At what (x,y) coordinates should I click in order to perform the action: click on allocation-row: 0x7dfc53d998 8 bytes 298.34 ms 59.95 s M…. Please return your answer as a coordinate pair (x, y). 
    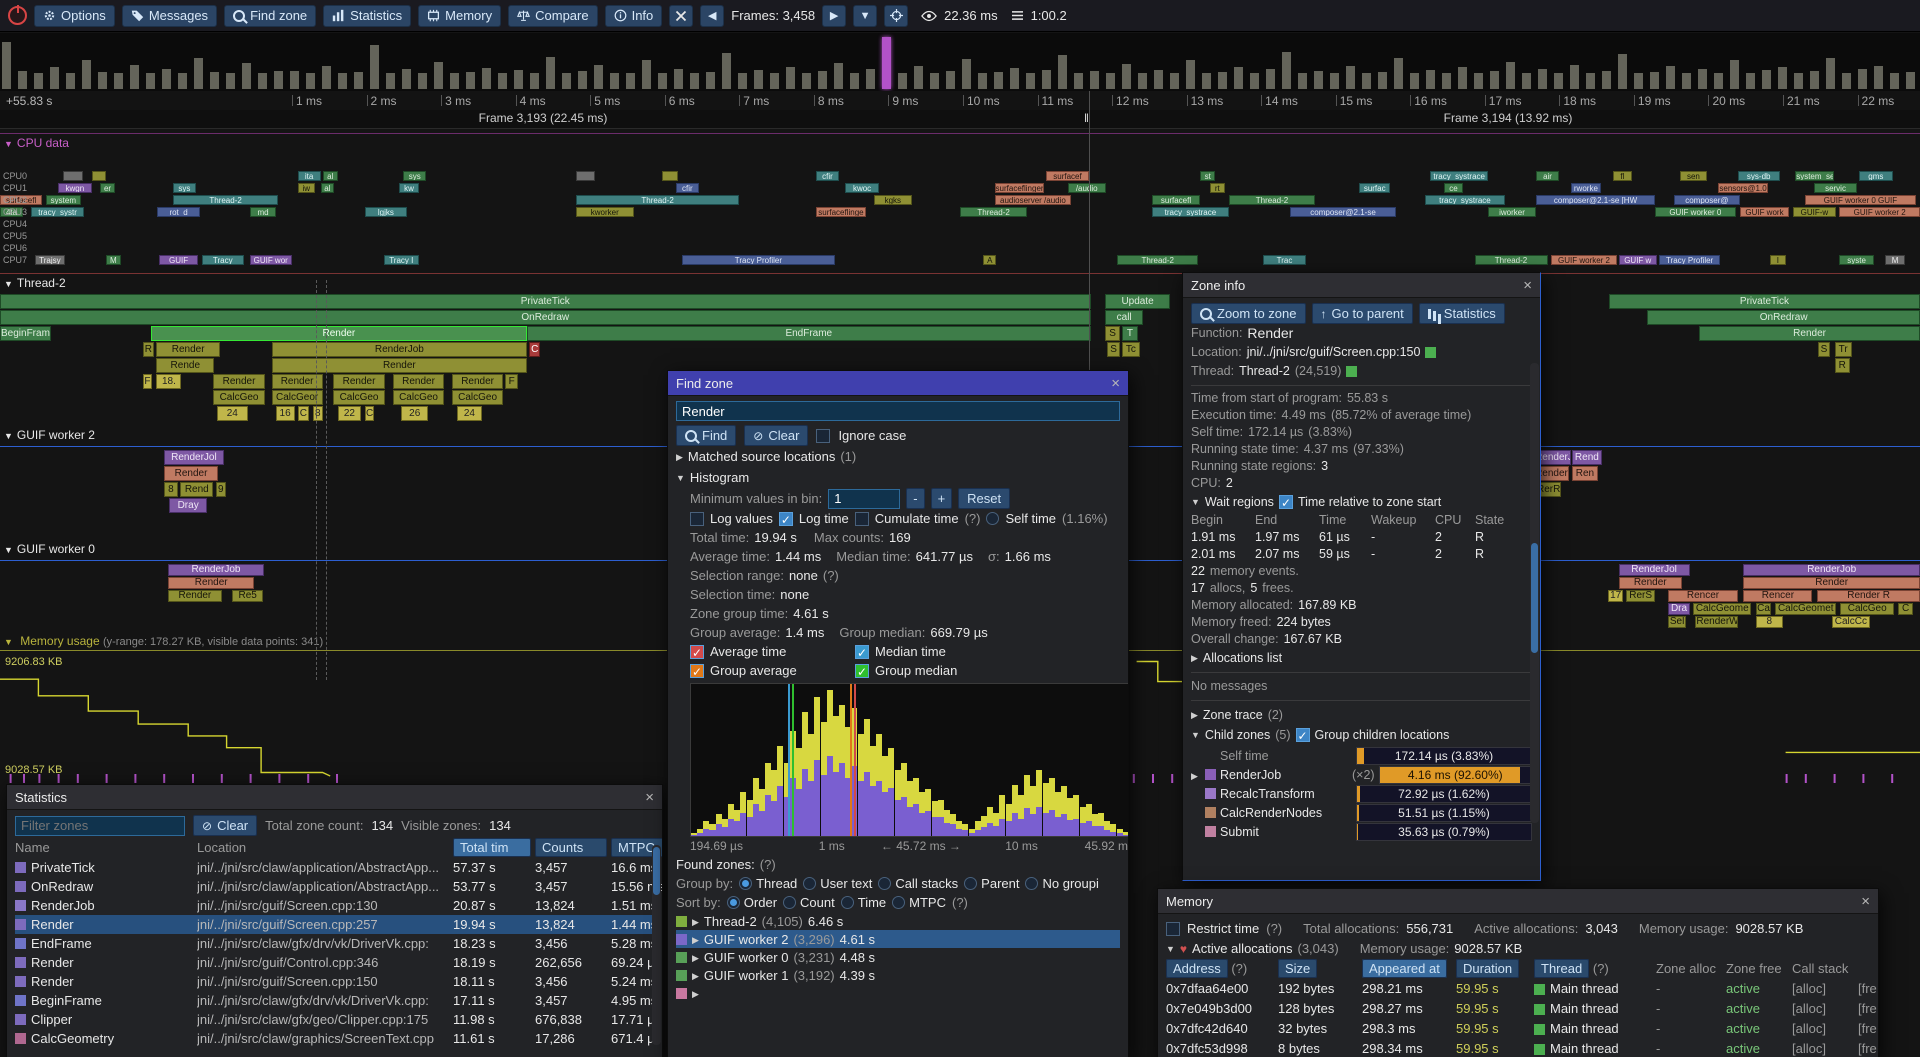
    Looking at the image, I should click on (1521, 1048).